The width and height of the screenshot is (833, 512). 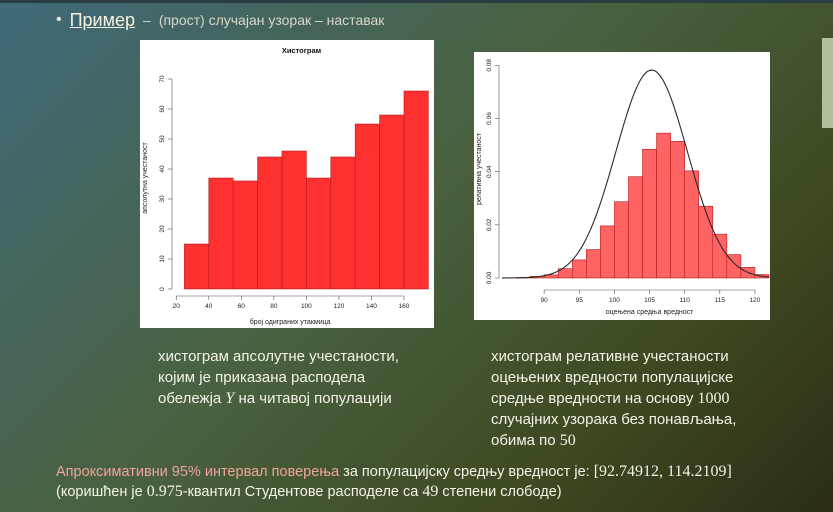 What do you see at coordinates (102, 19) in the screenshot?
I see `slide-title: Пример` at bounding box center [102, 19].